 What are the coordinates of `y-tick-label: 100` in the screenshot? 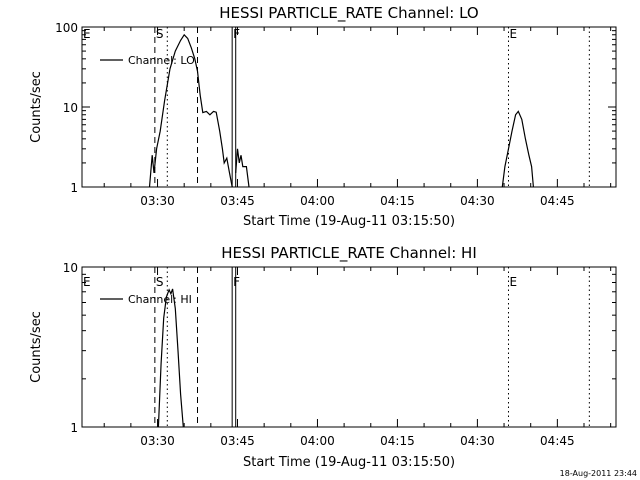 It's located at (66, 28).